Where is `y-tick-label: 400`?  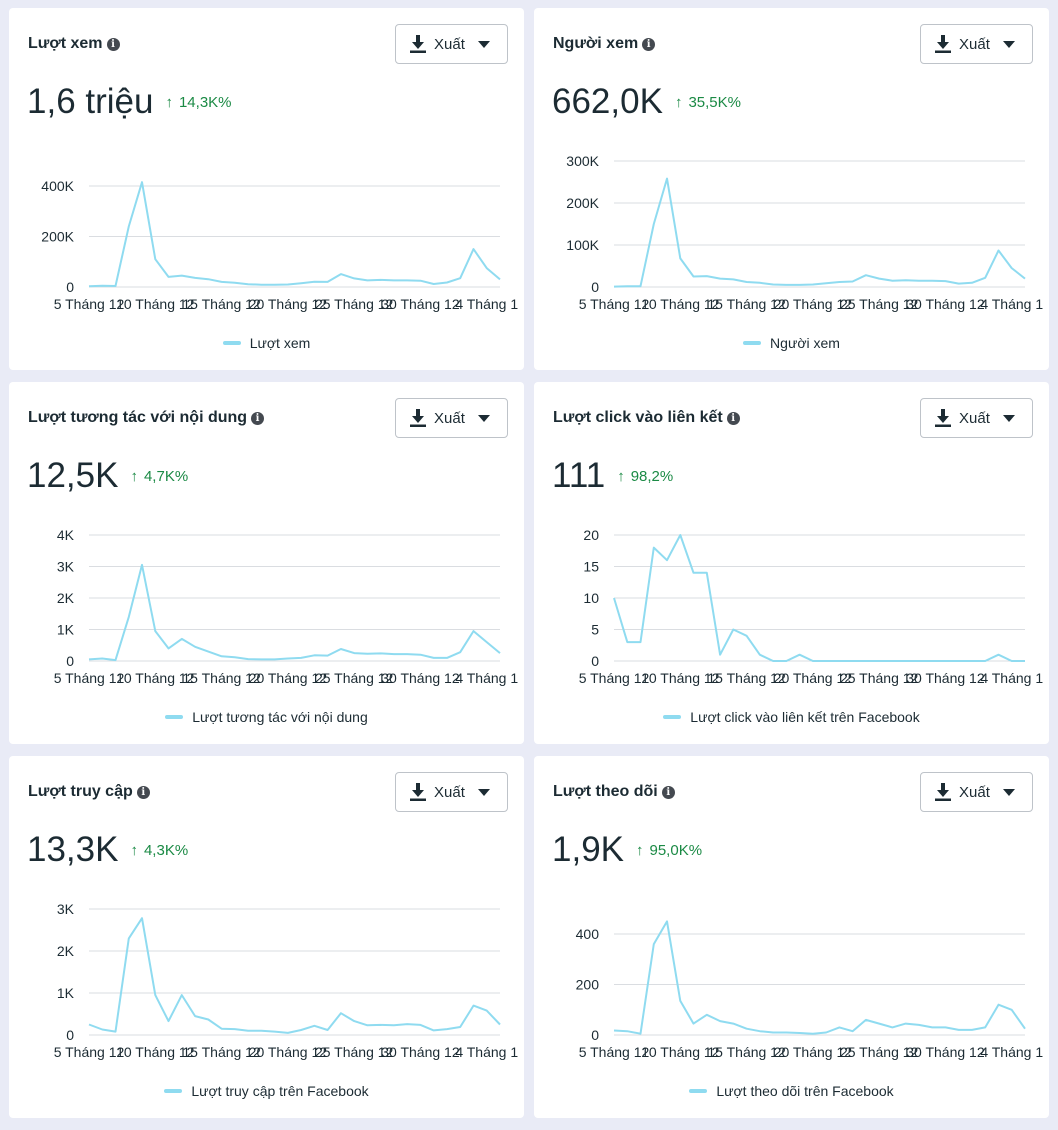
y-tick-label: 400 is located at coordinates (588, 934).